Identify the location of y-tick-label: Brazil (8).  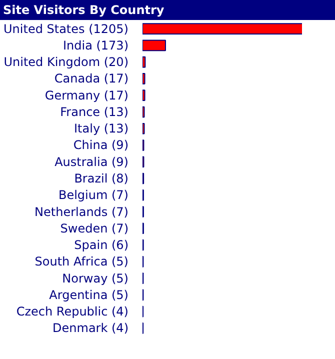
(101, 179).